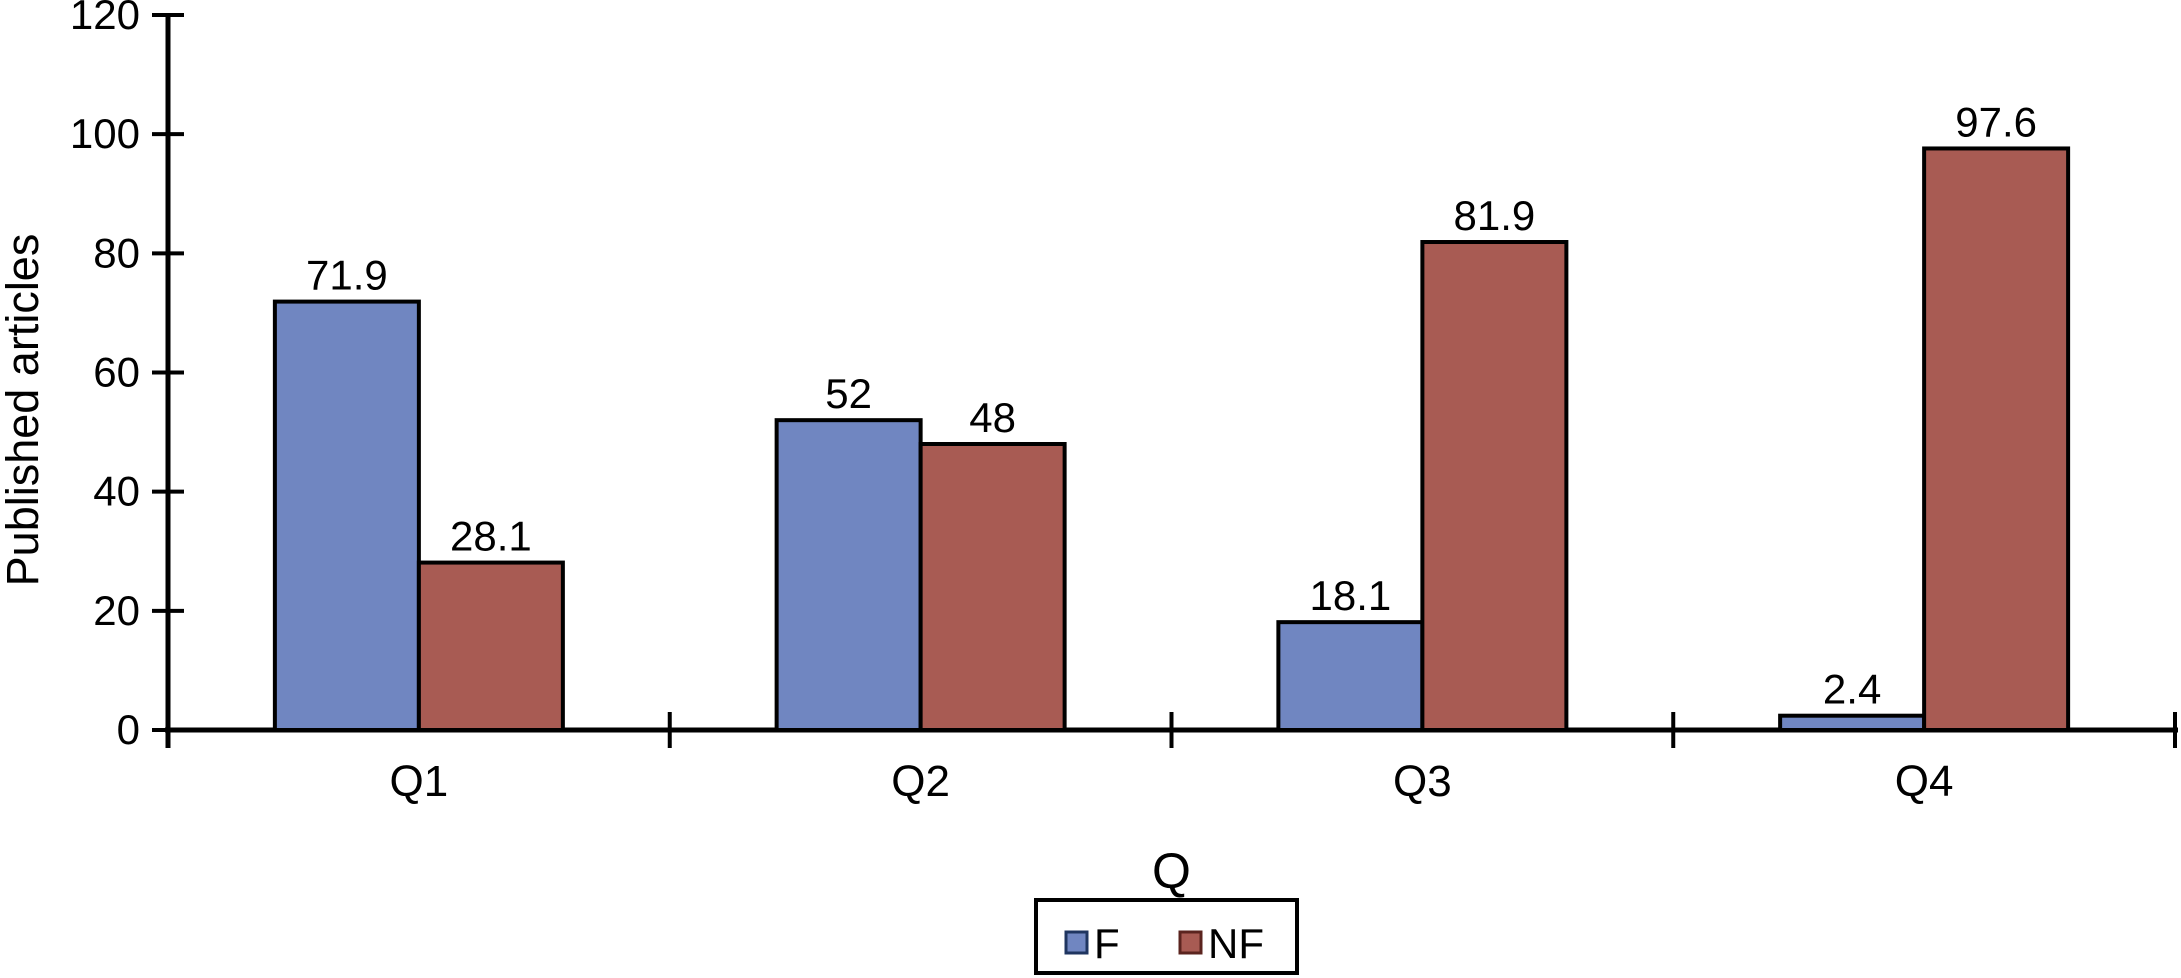  I want to click on x-category-label: Q1, so click(419, 781).